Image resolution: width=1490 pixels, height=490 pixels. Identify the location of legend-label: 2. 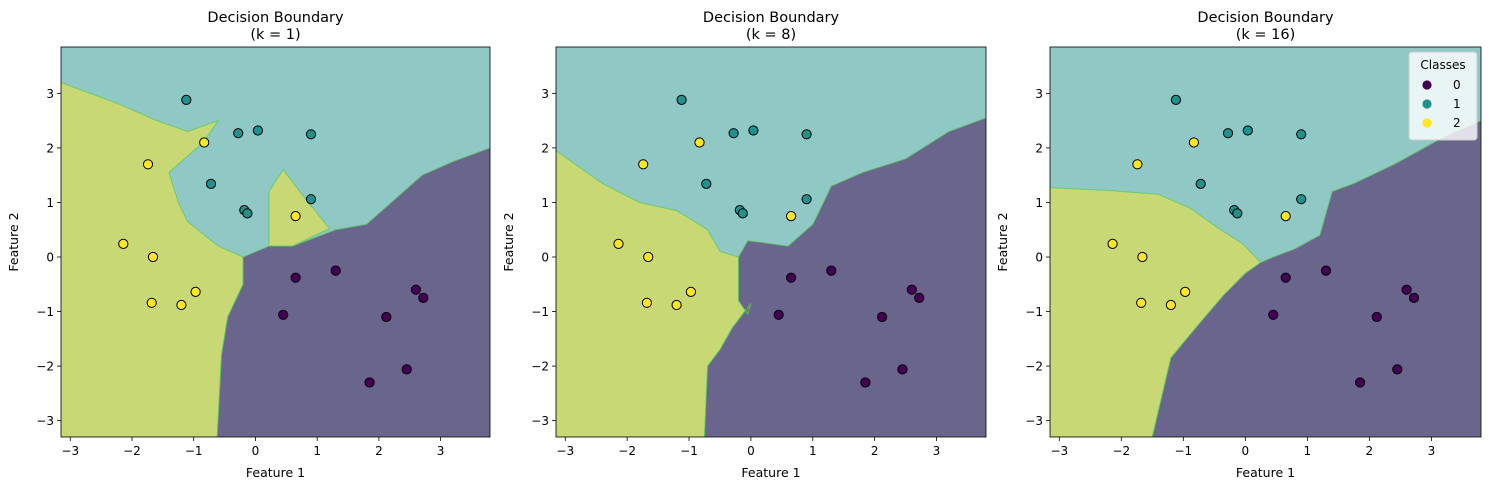
(1457, 123).